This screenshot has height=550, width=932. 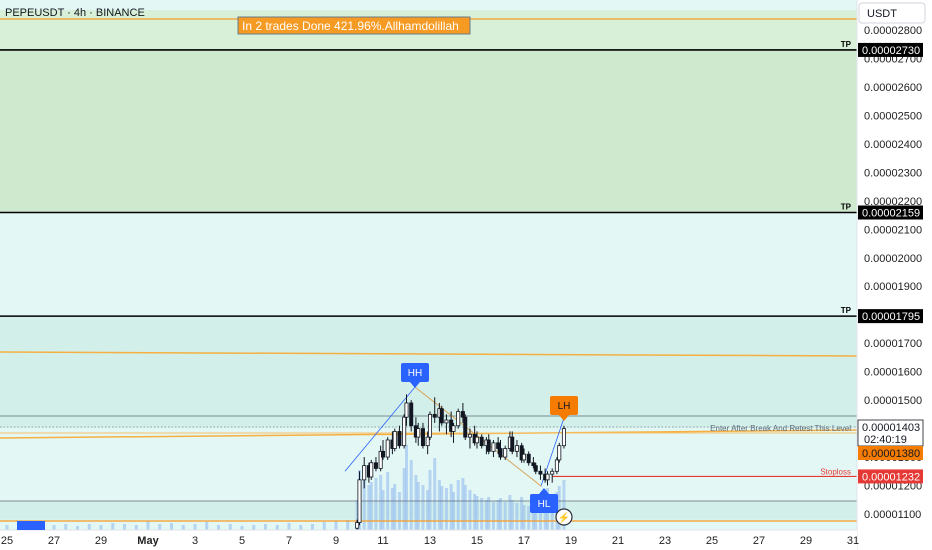 I want to click on time-tick-label: 27, so click(x=759, y=541).